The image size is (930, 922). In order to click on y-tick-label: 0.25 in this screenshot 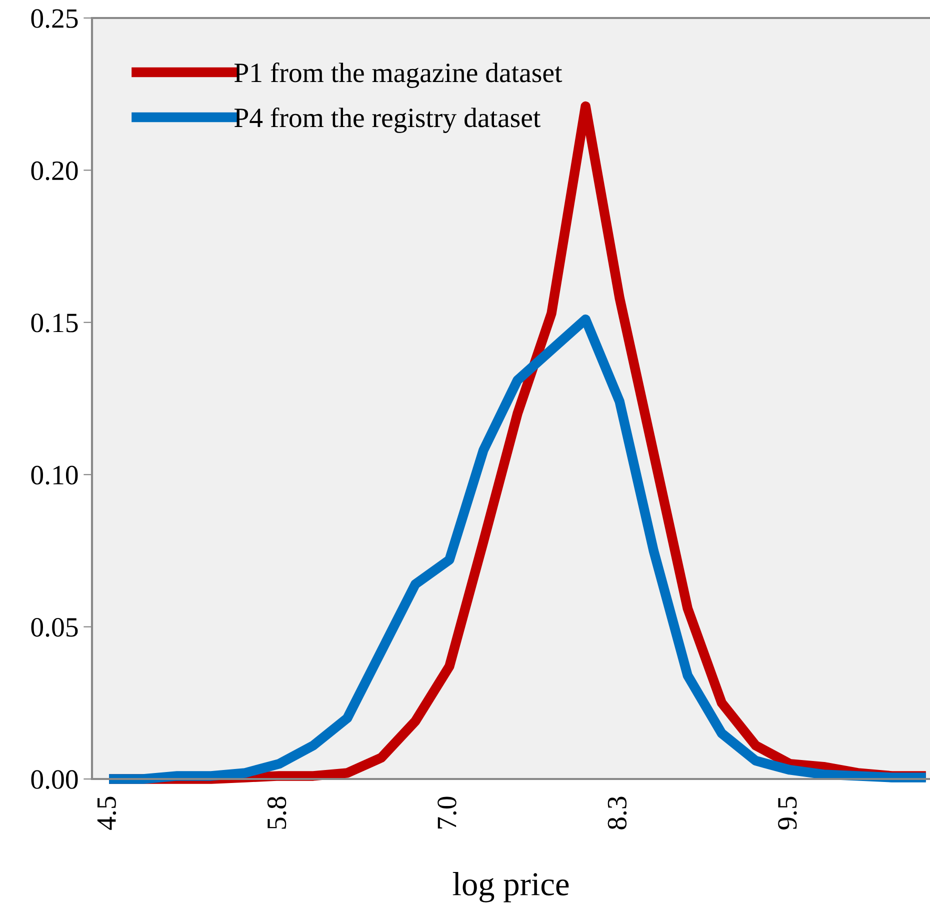, I will do `click(54, 18)`.